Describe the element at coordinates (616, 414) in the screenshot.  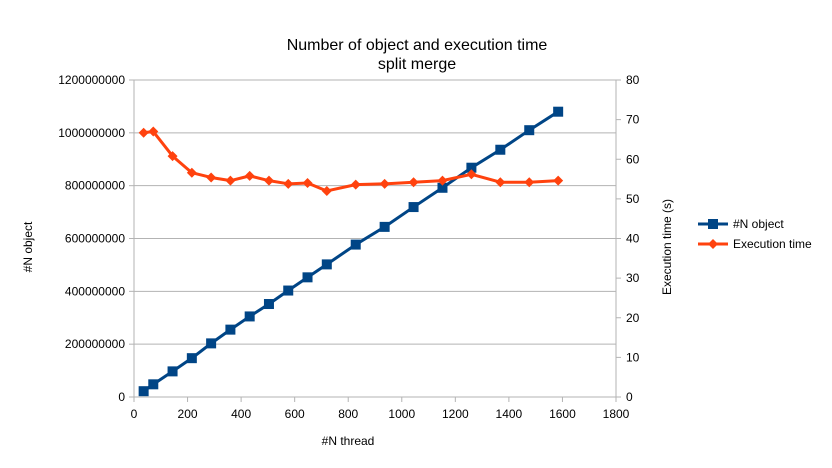
I see `x-tick-label: 1800` at that location.